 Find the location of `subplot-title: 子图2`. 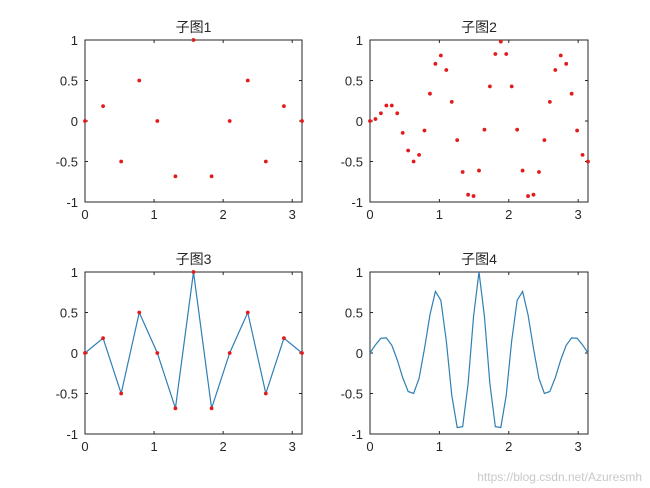

subplot-title: 子图2 is located at coordinates (479, 27).